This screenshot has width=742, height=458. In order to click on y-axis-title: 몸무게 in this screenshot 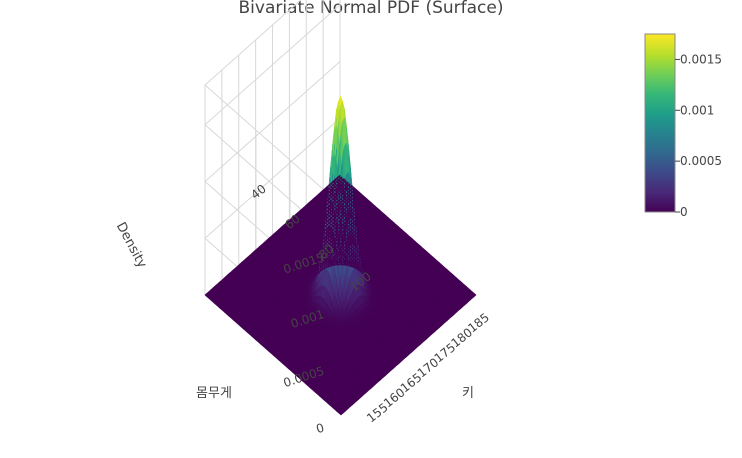, I will do `click(214, 393)`.